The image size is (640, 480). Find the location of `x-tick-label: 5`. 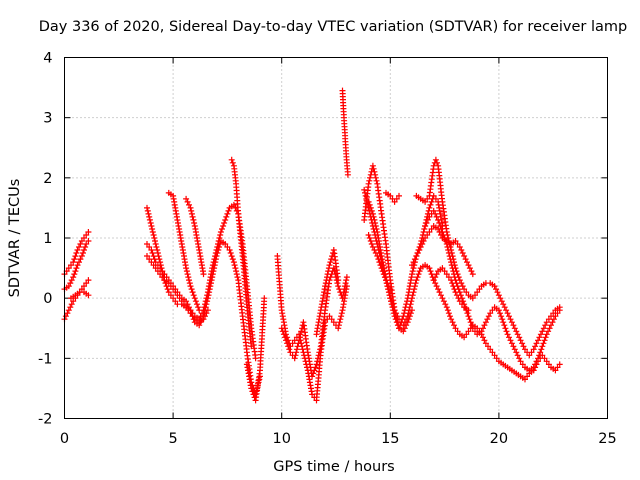

x-tick-label: 5 is located at coordinates (172, 439).